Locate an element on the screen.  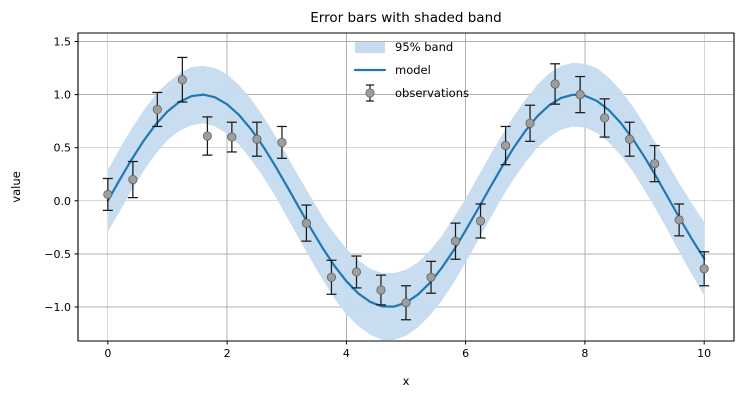
y-tick-label-0: −1.0 is located at coordinates (57, 307).